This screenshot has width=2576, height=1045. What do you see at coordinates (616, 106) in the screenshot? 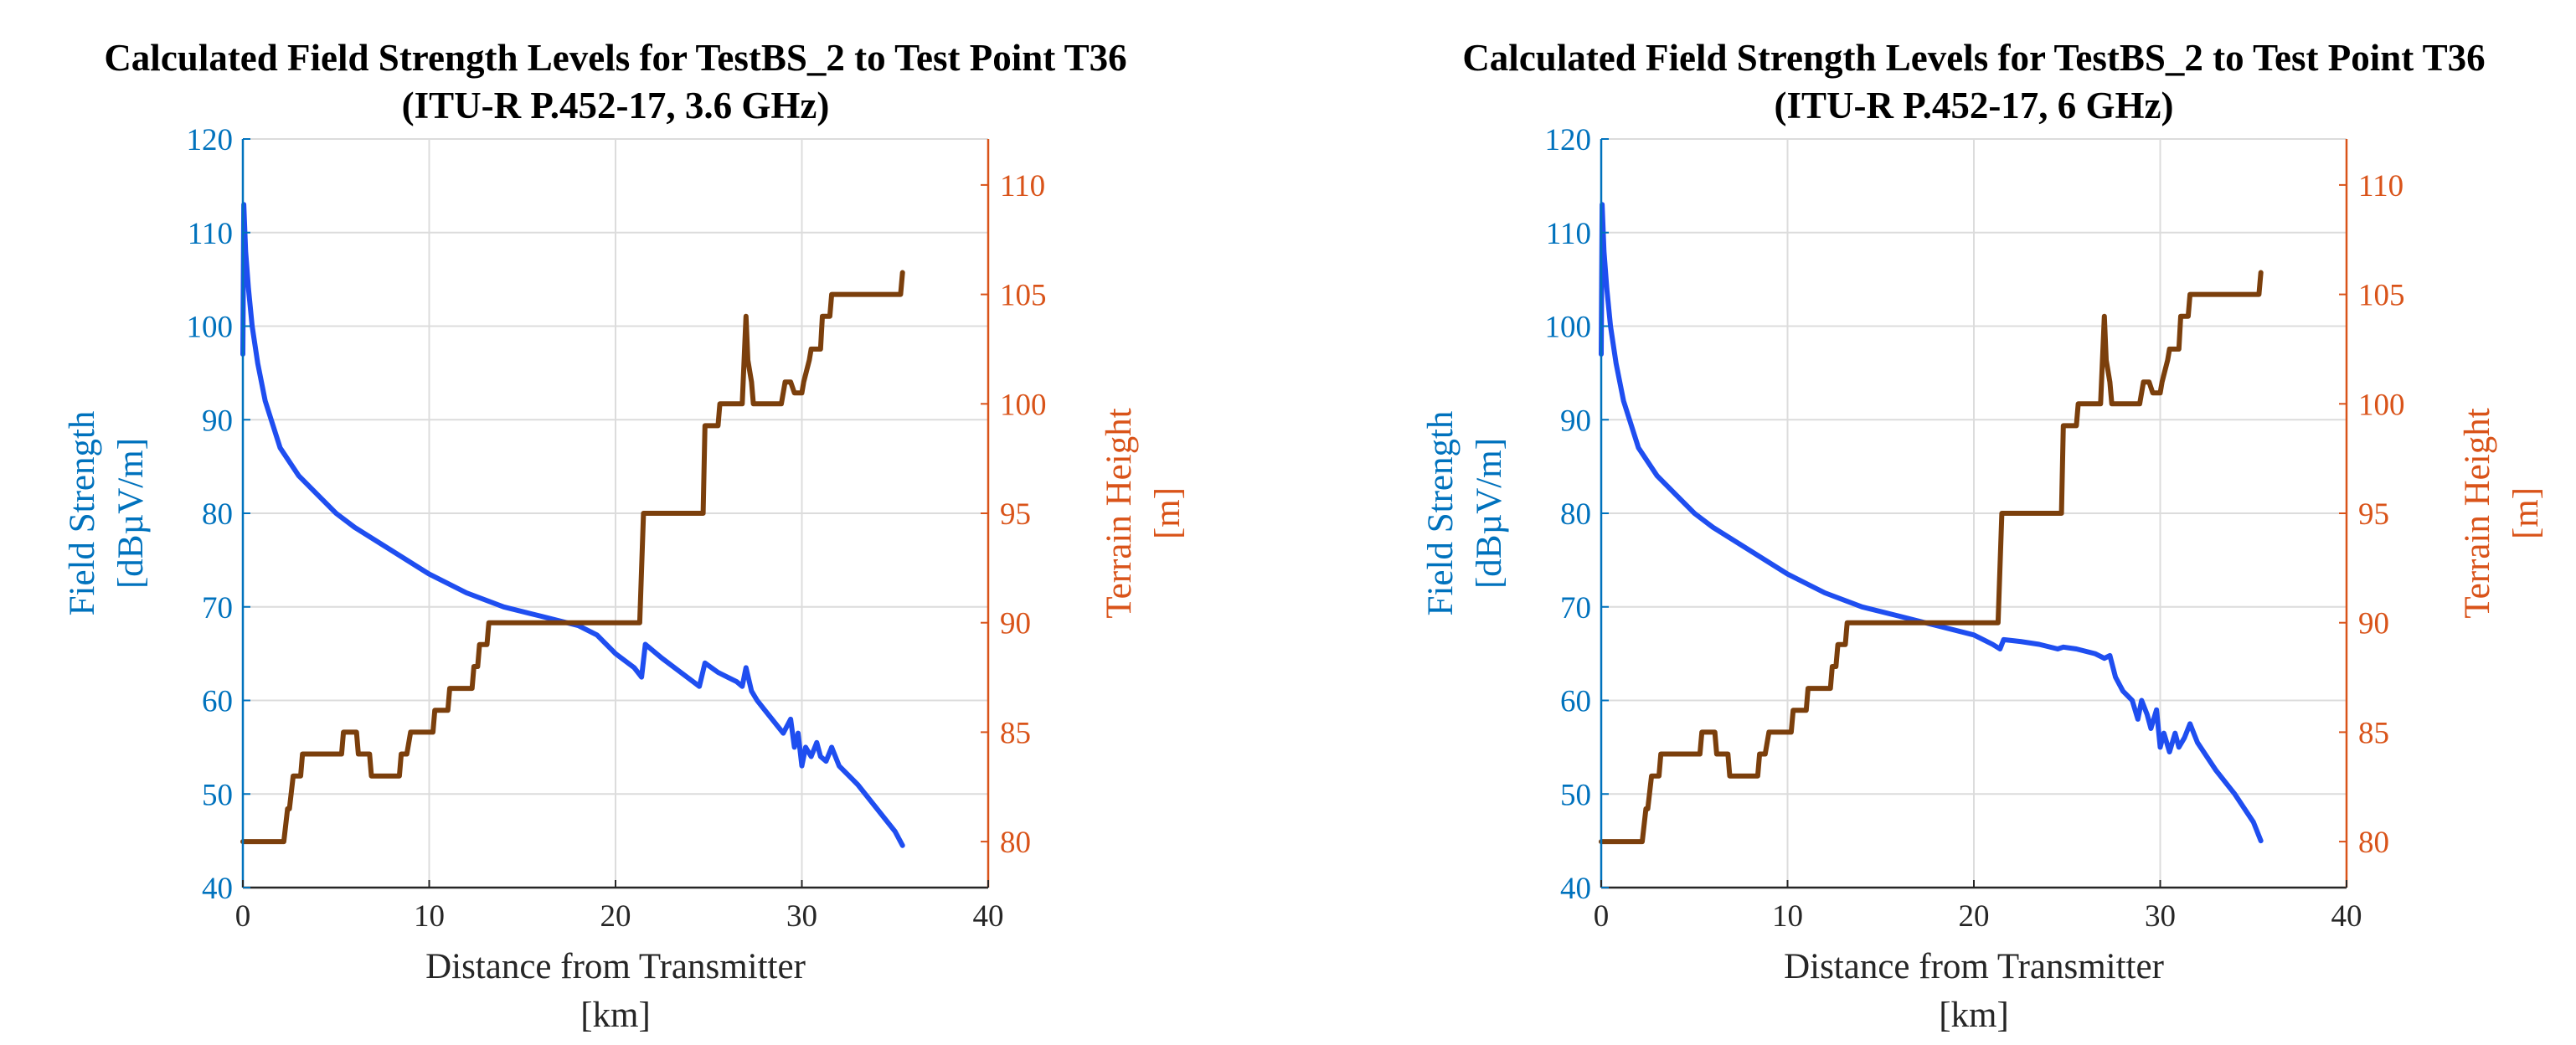
I see `chart-subtitle: (ITU-R P.452-17, 3.6 GHz)` at bounding box center [616, 106].